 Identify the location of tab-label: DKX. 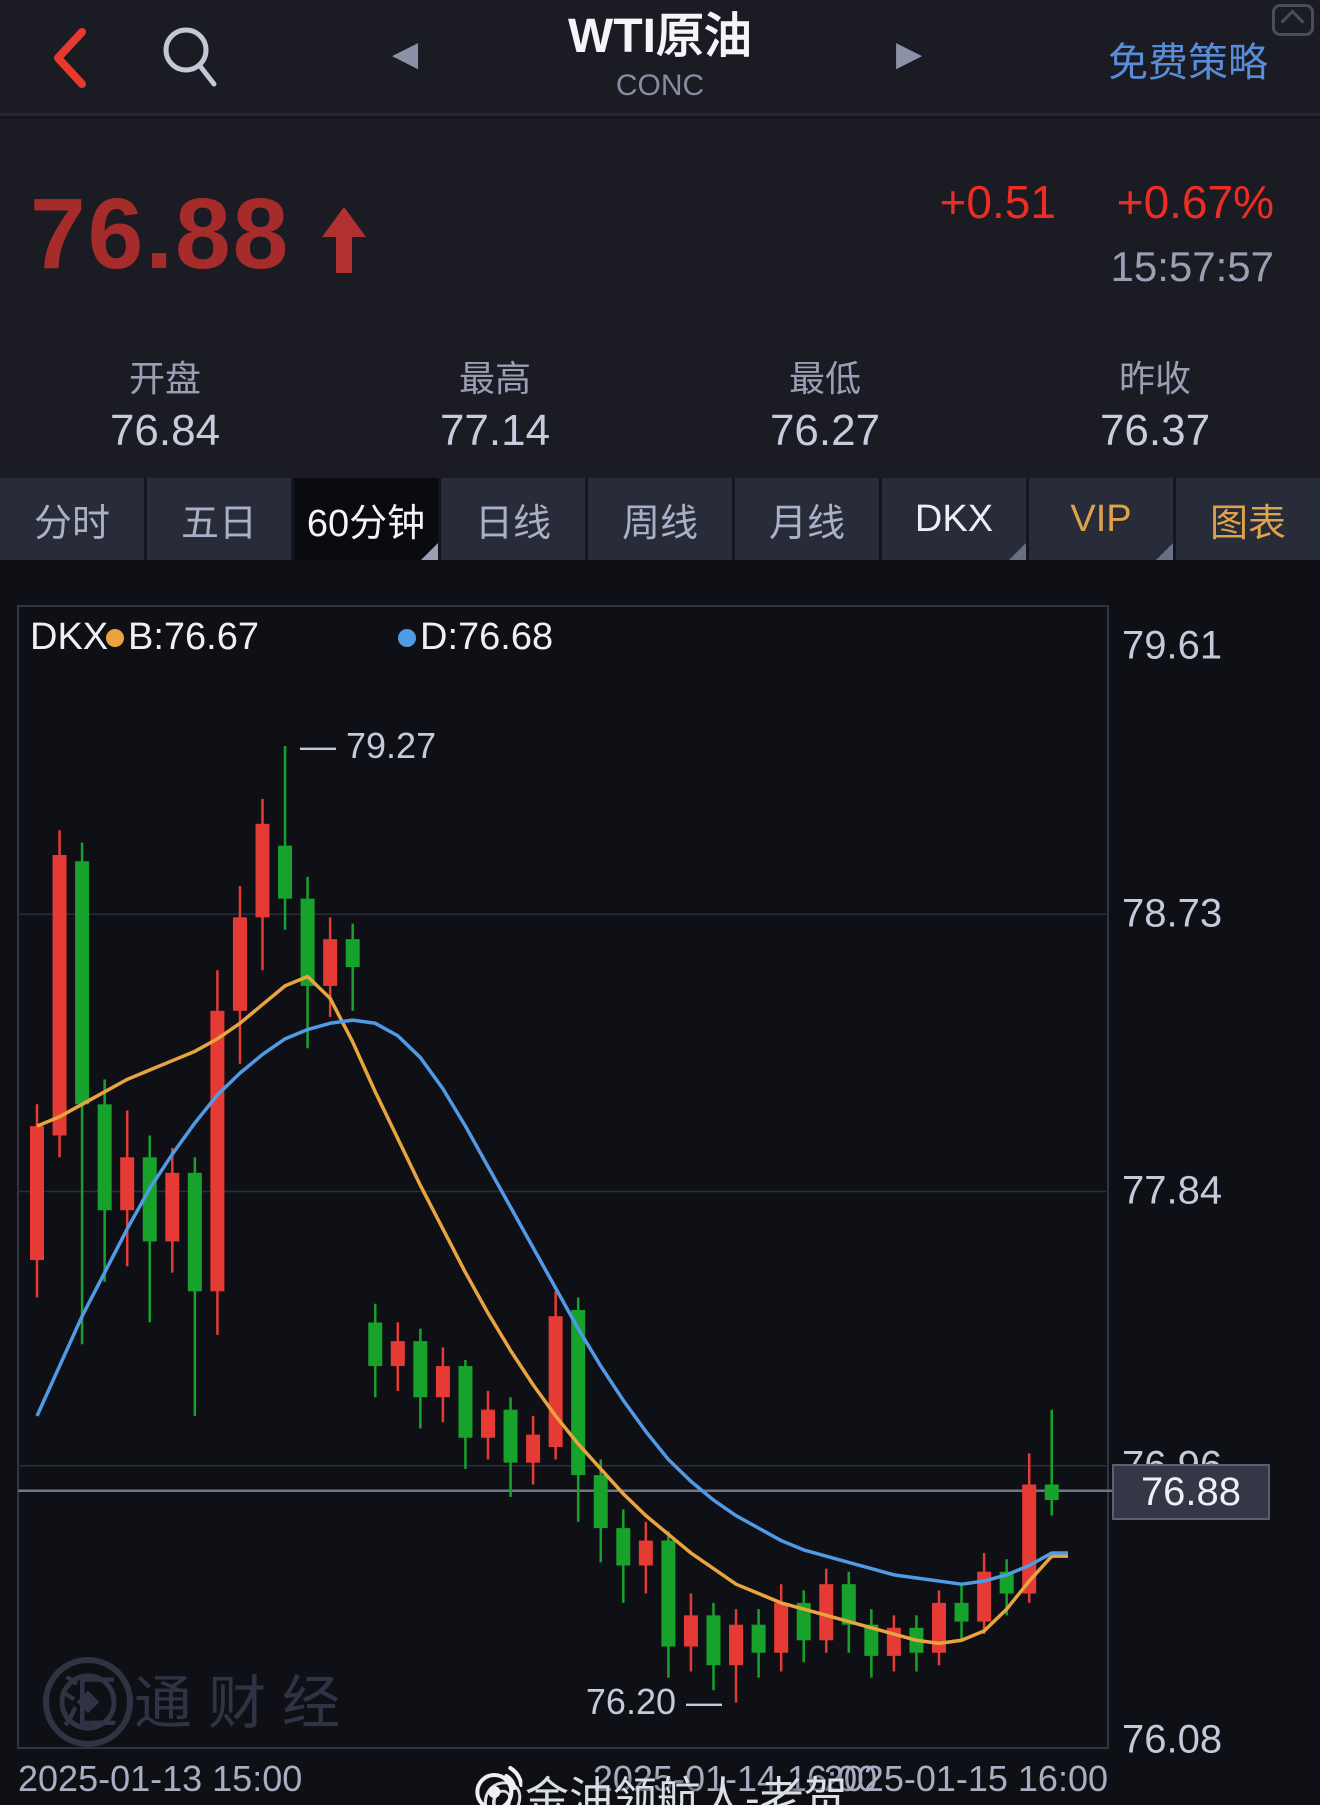
(954, 518).